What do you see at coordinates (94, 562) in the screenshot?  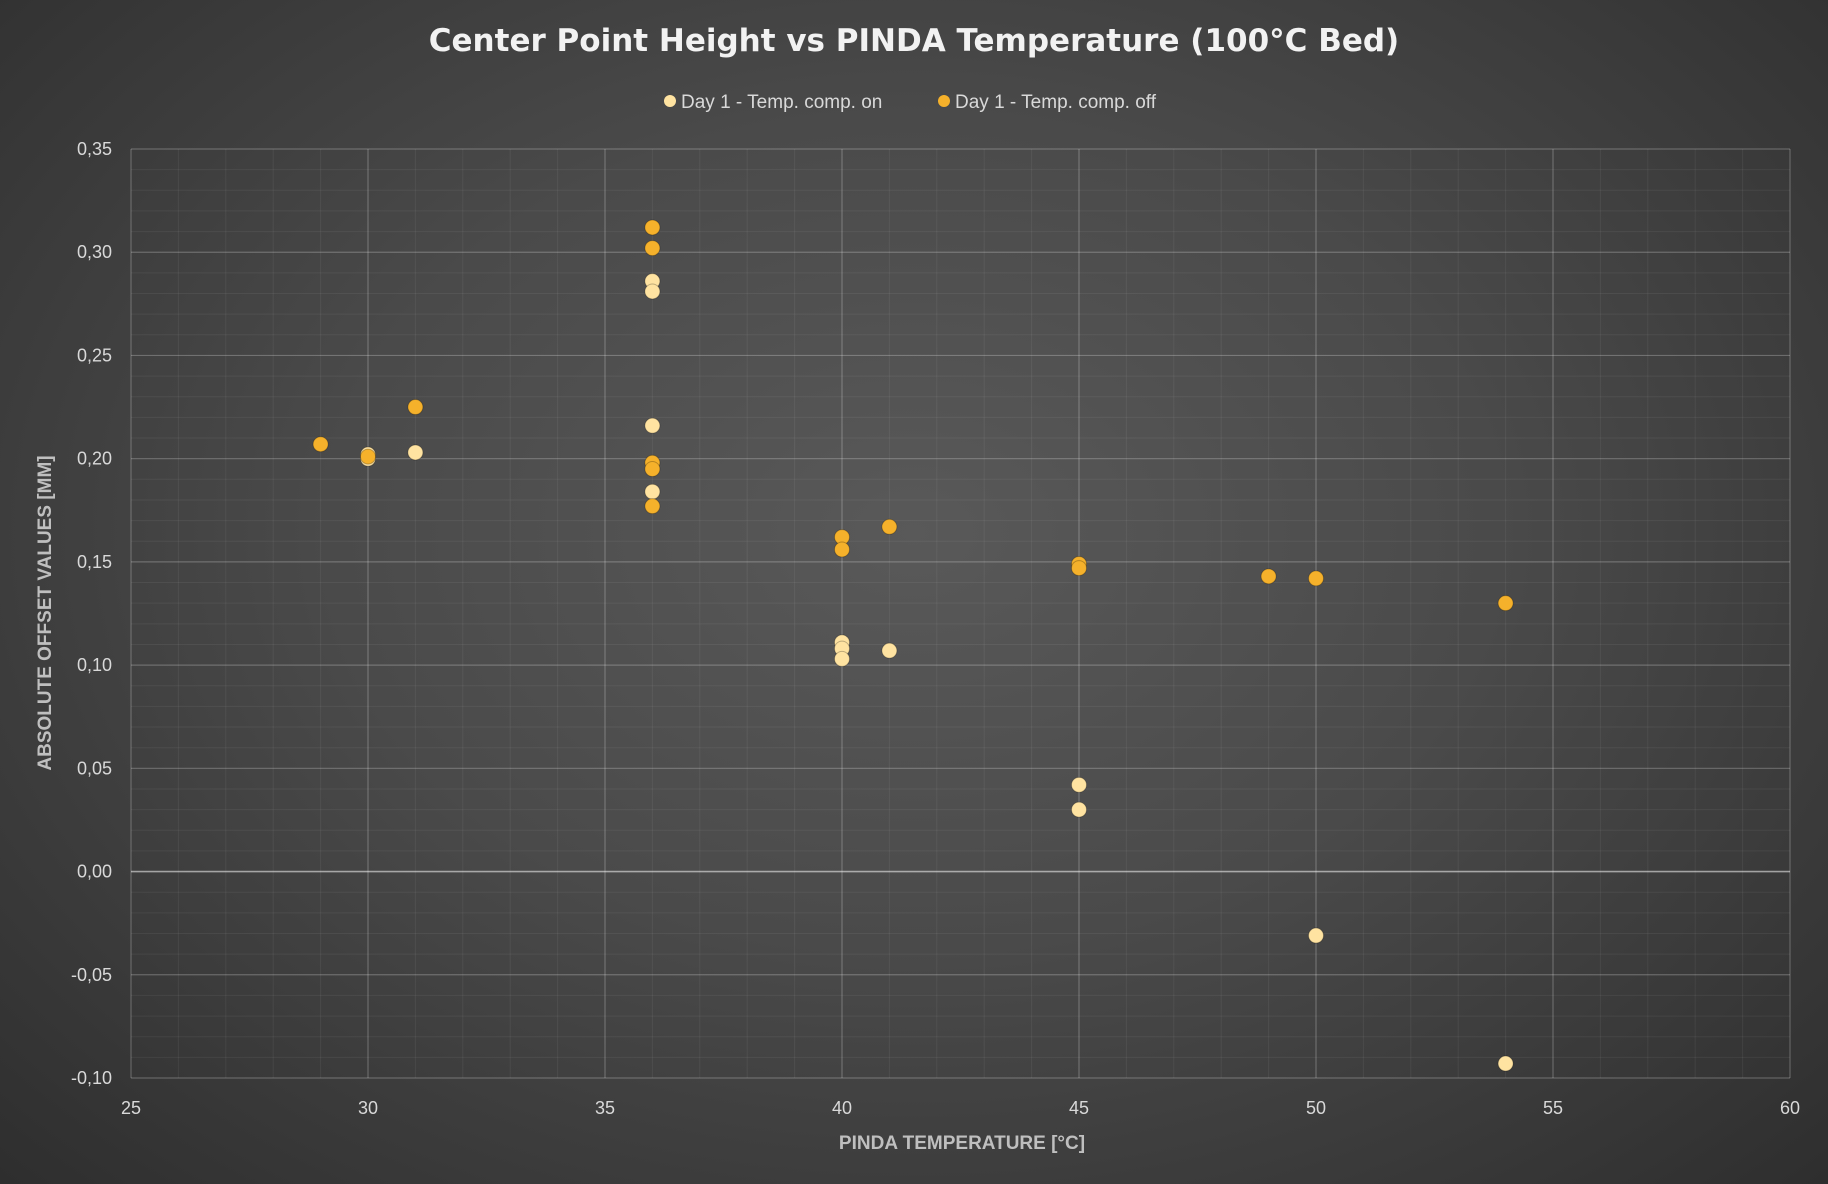 I see `y-tick-label: 0,15` at bounding box center [94, 562].